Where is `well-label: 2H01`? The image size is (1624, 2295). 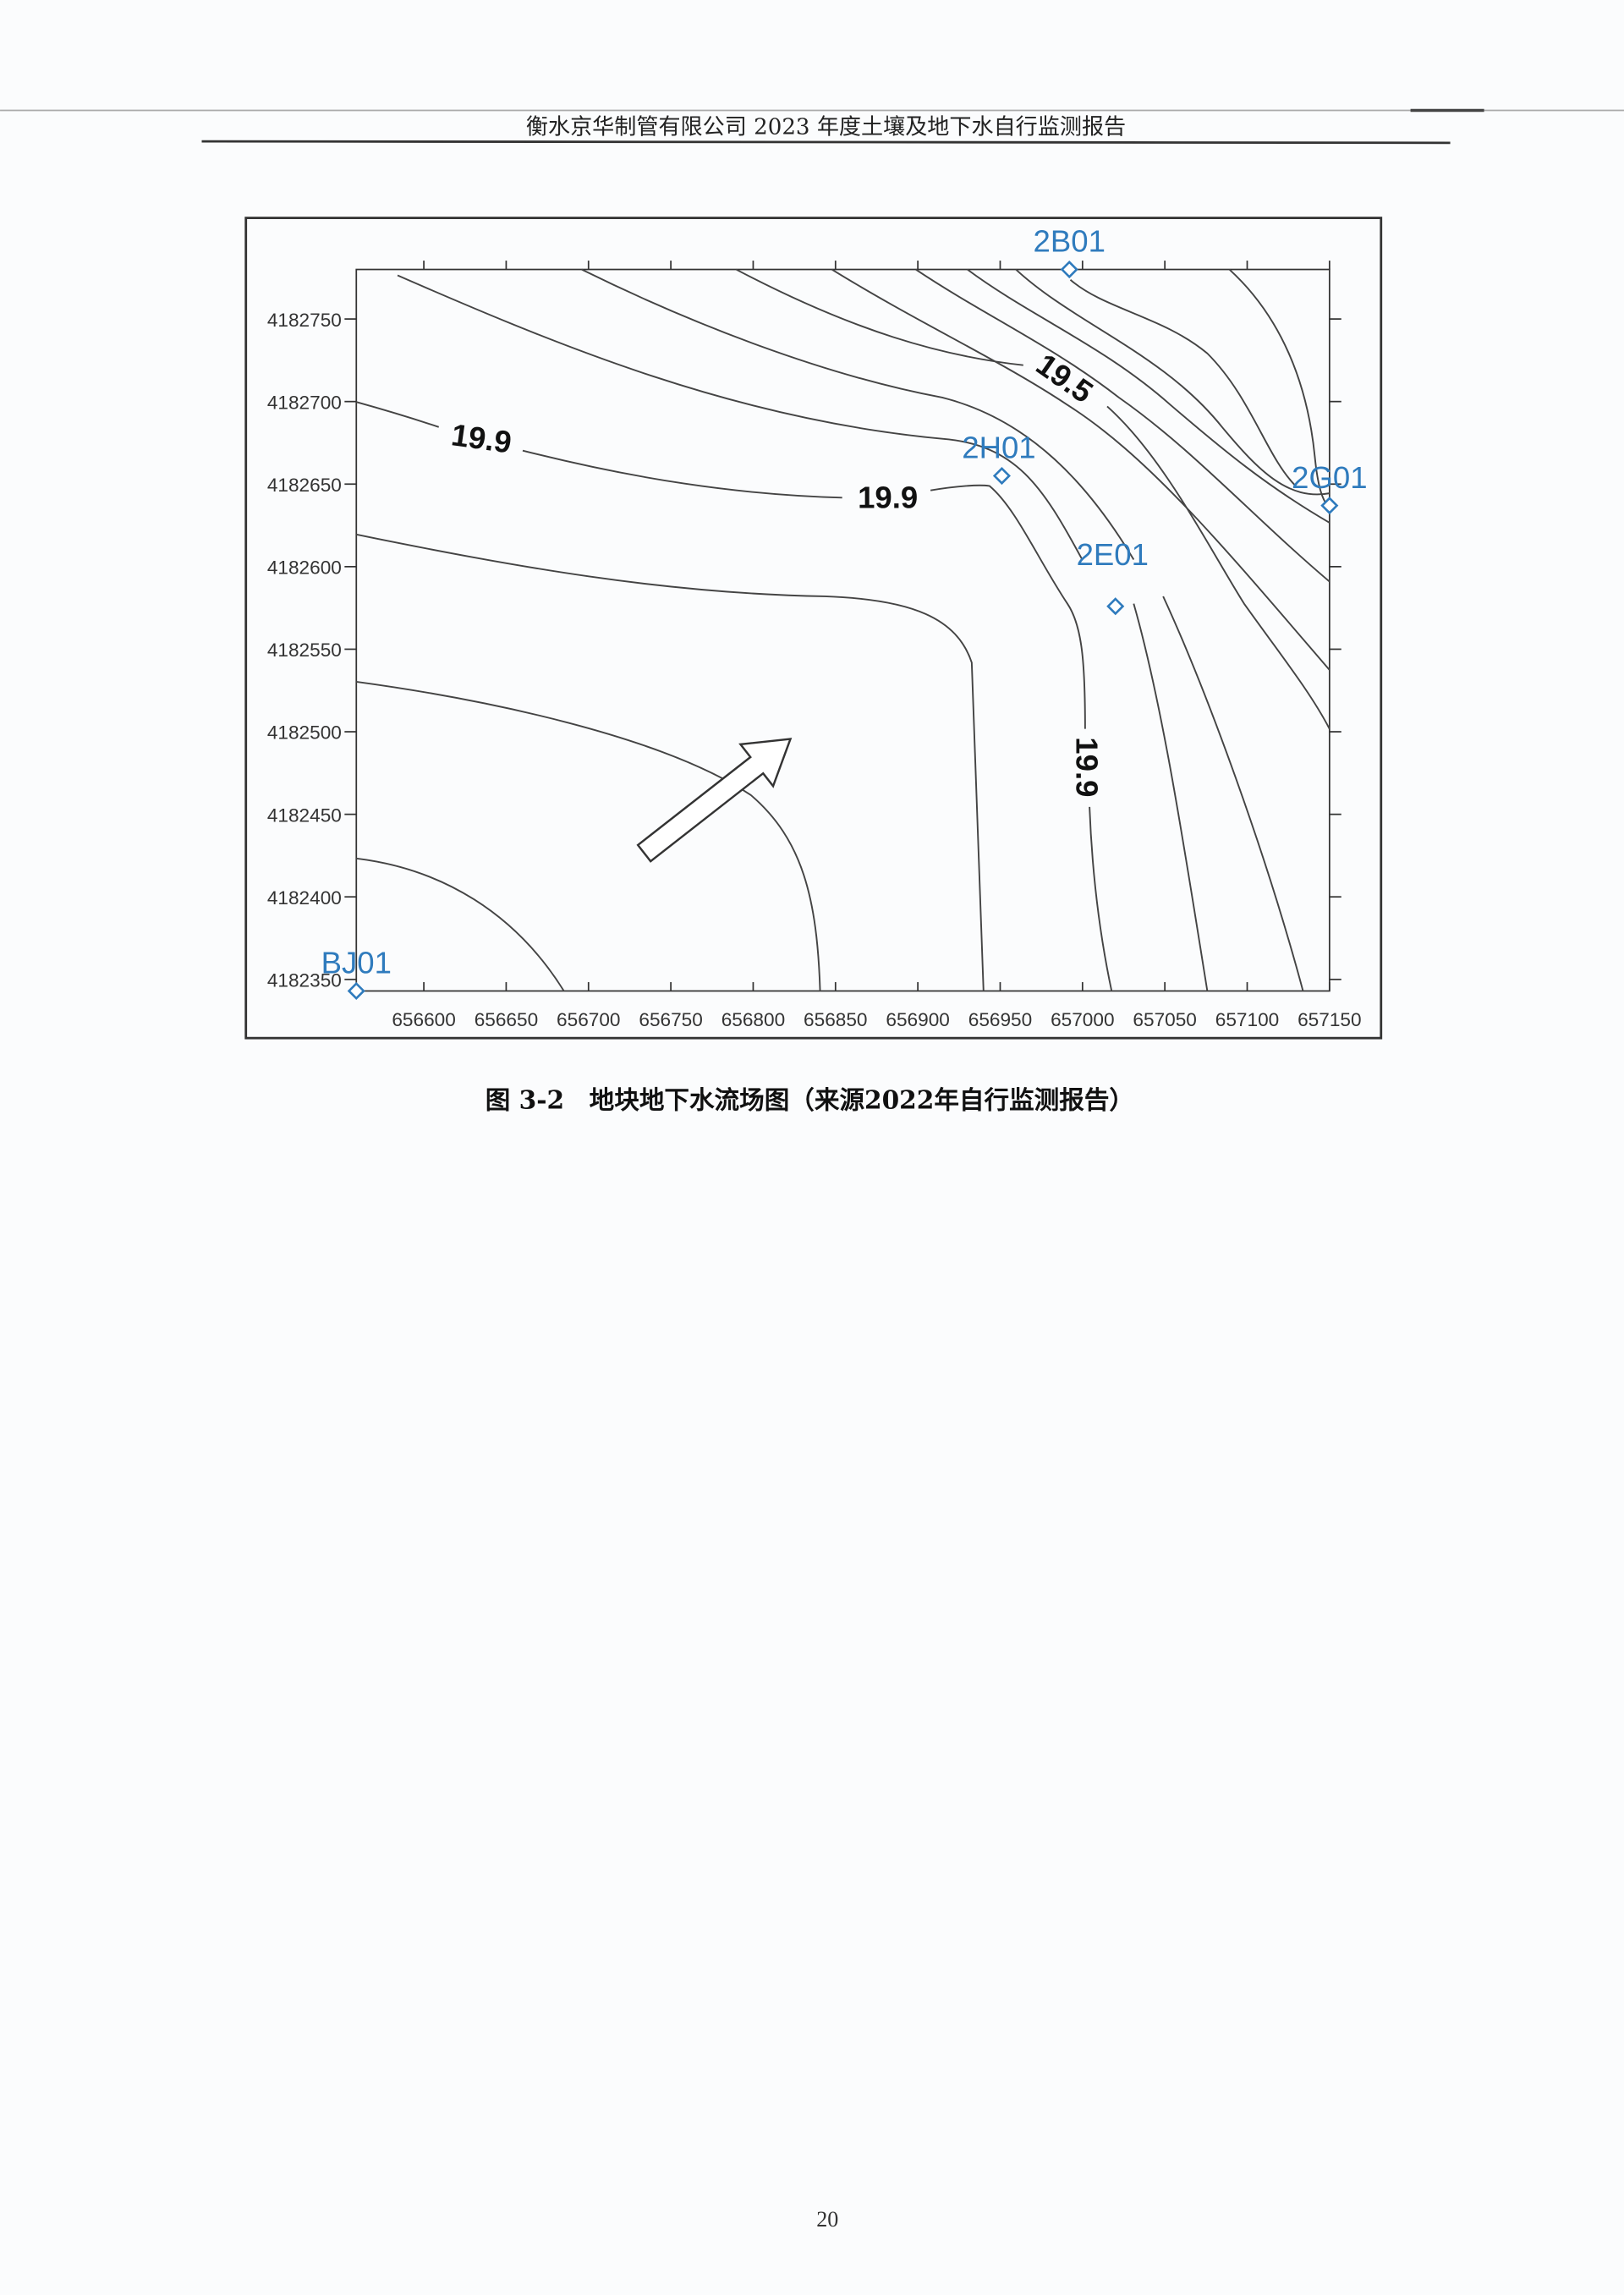 well-label: 2H01 is located at coordinates (999, 448).